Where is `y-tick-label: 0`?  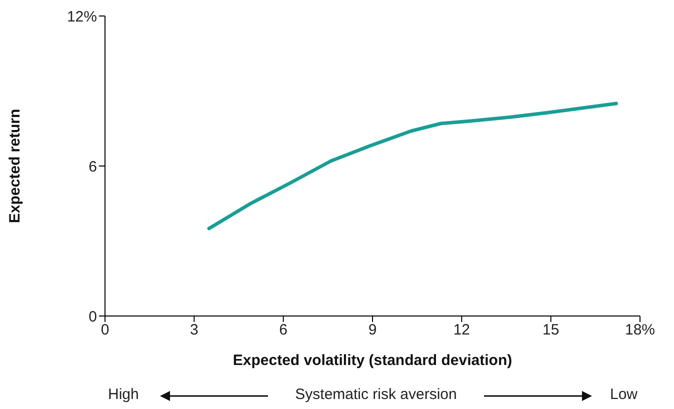 y-tick-label: 0 is located at coordinates (92, 317).